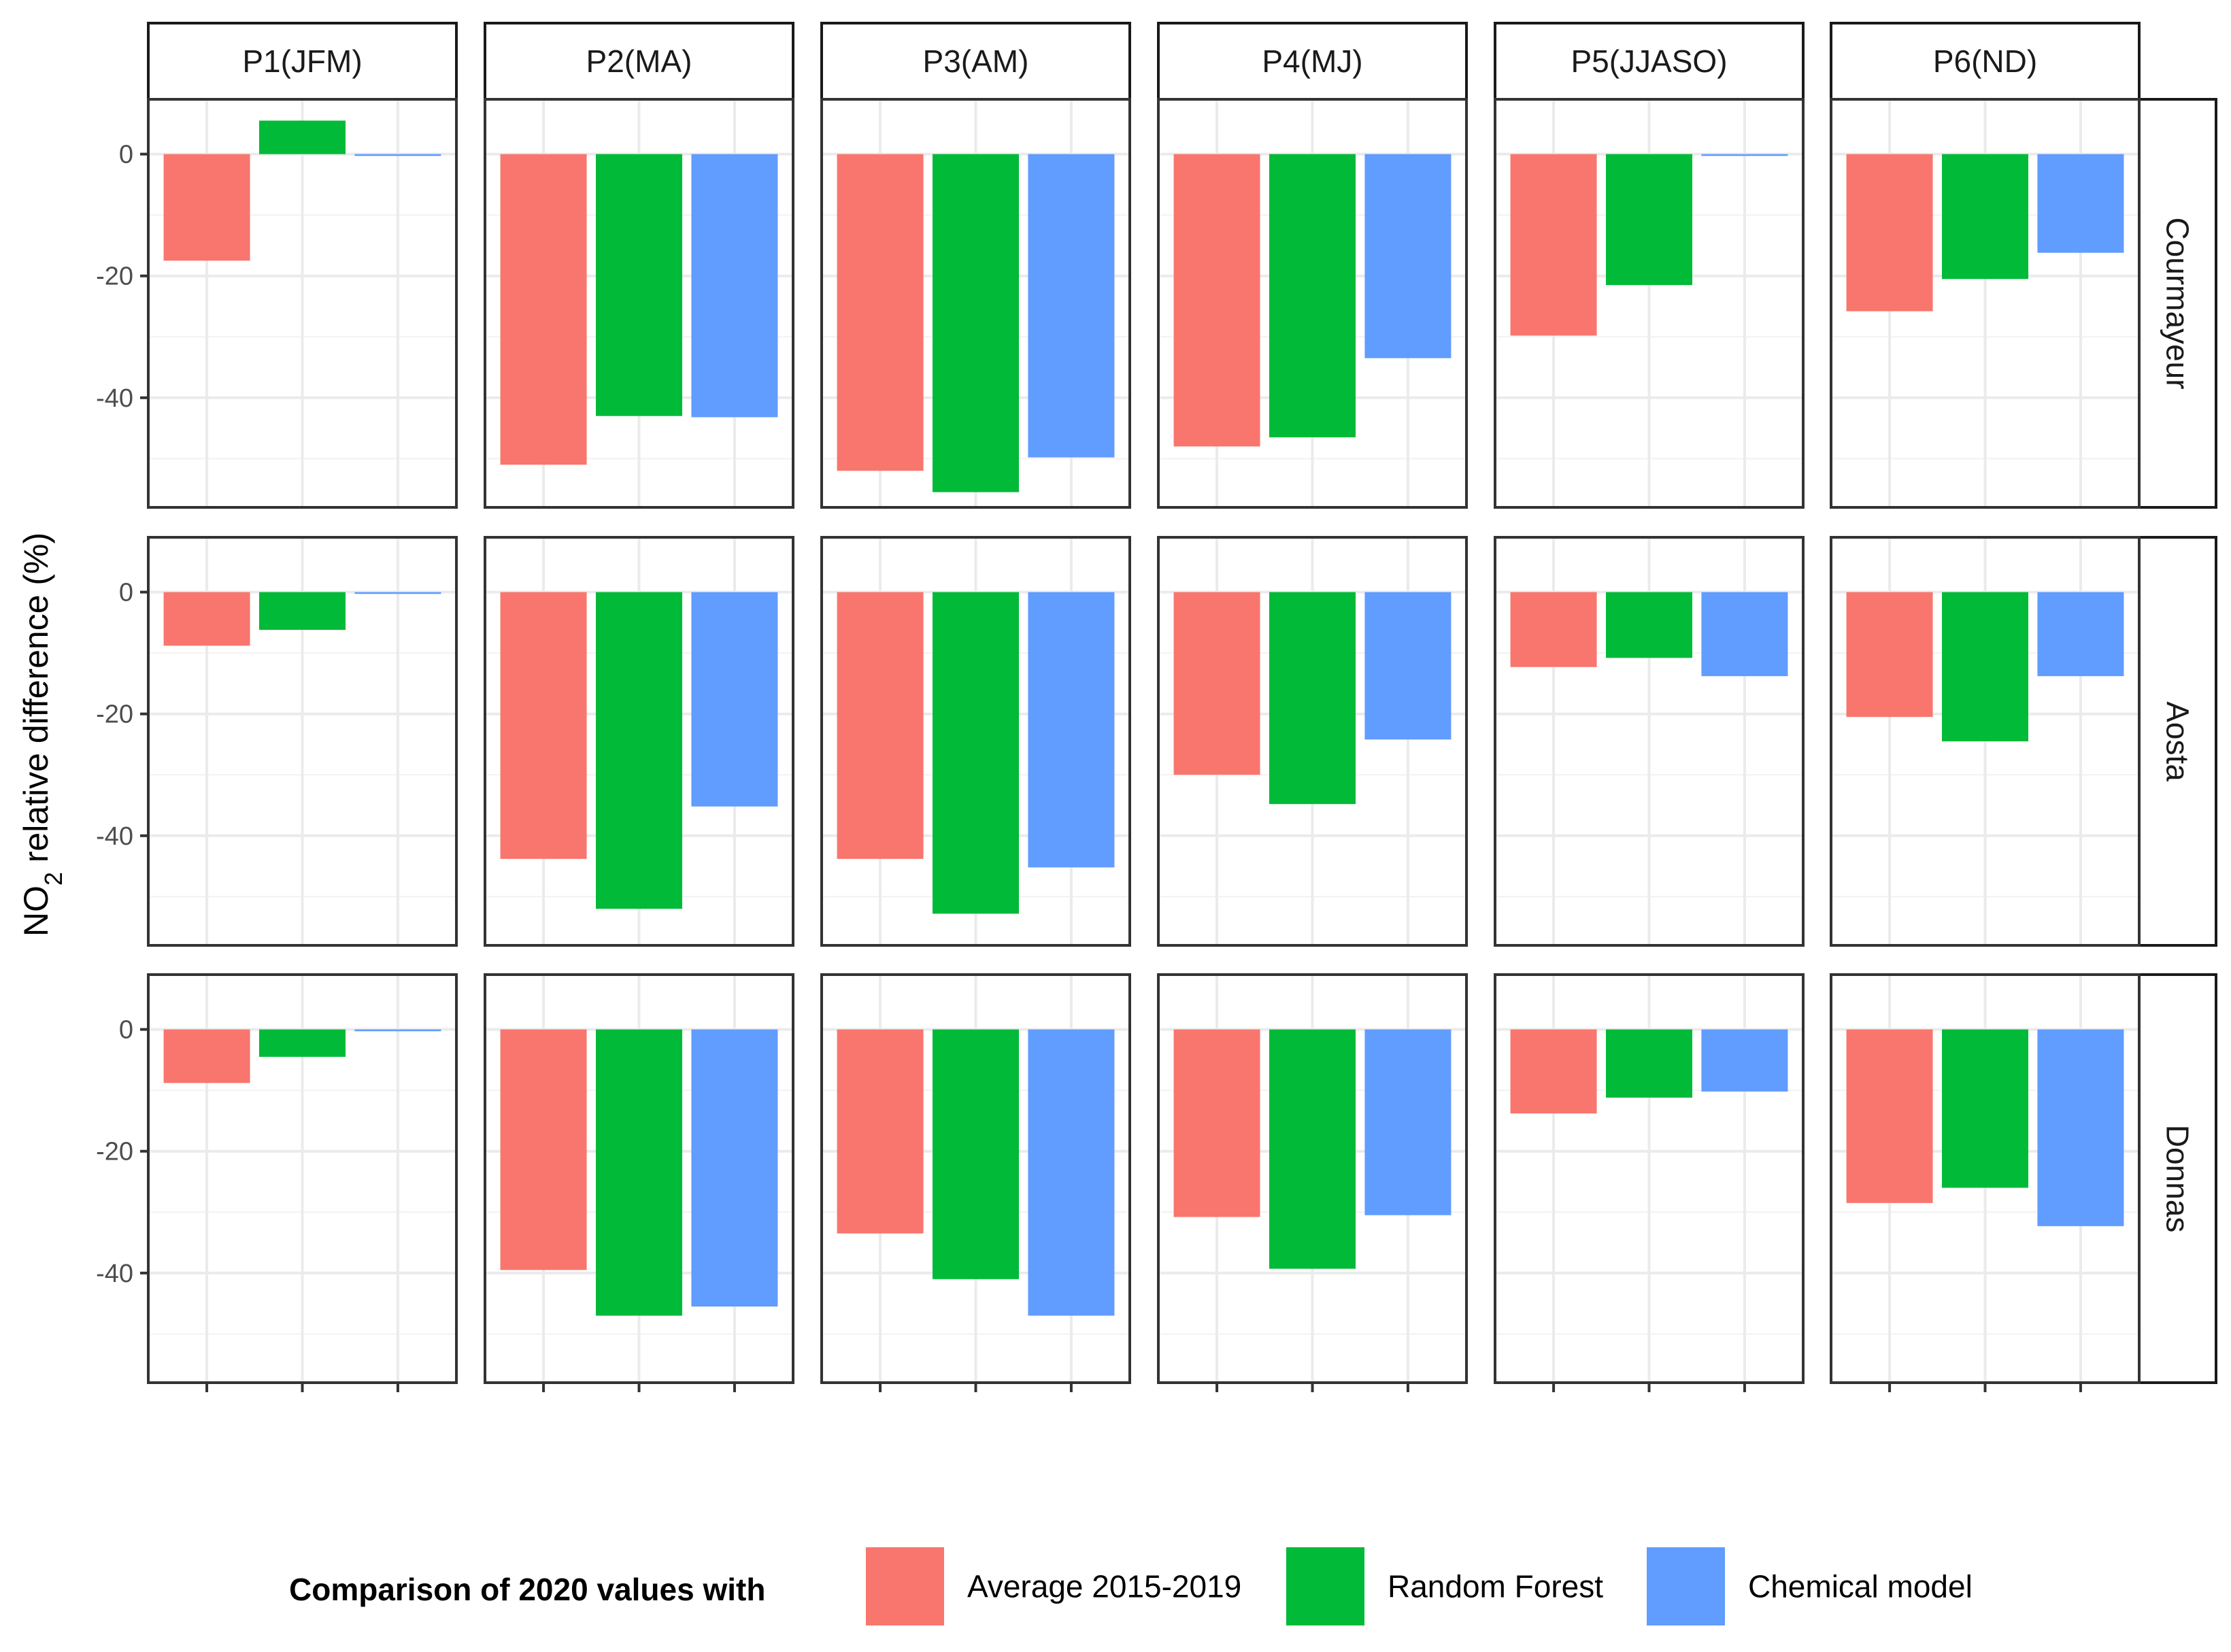 The height and width of the screenshot is (1652, 2231). Describe the element at coordinates (36, 703) in the screenshot. I see `y-axis-title-suffix: relative difference (%)` at that location.